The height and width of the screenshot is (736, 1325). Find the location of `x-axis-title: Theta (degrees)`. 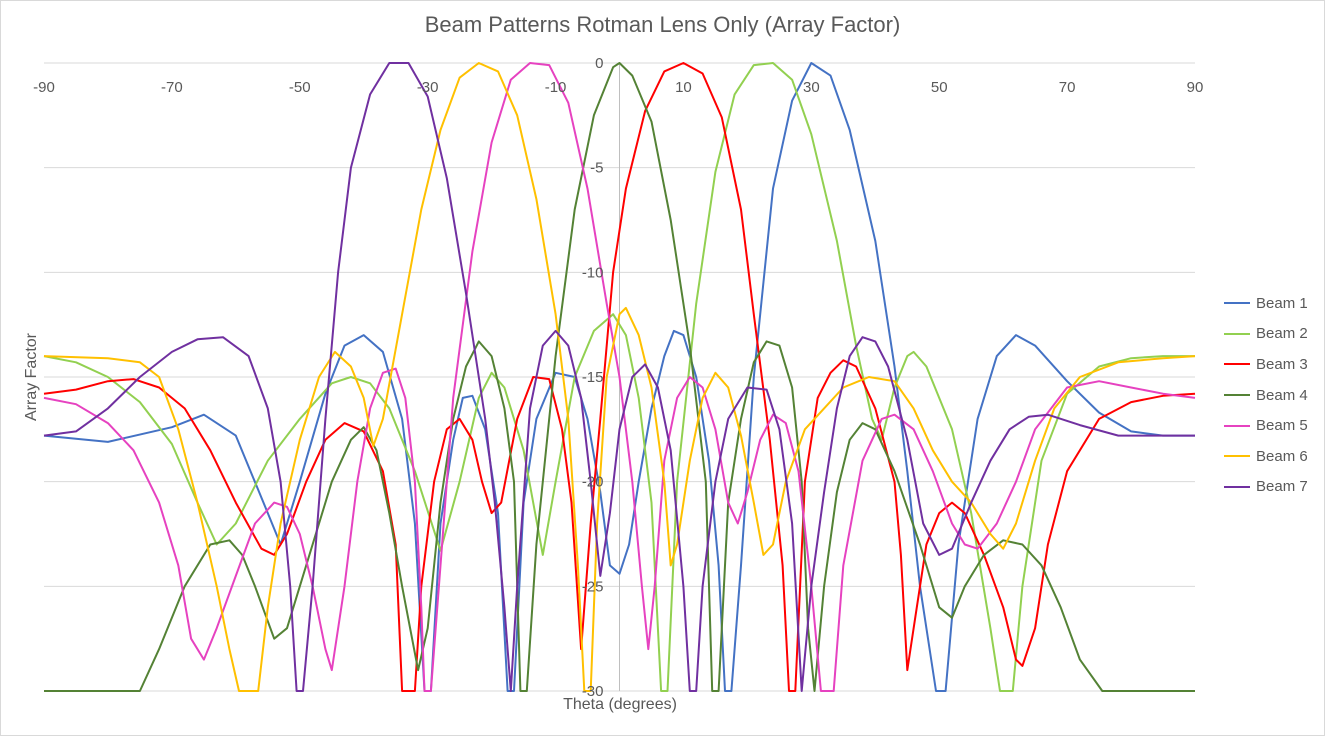

x-axis-title: Theta (degrees) is located at coordinates (620, 704).